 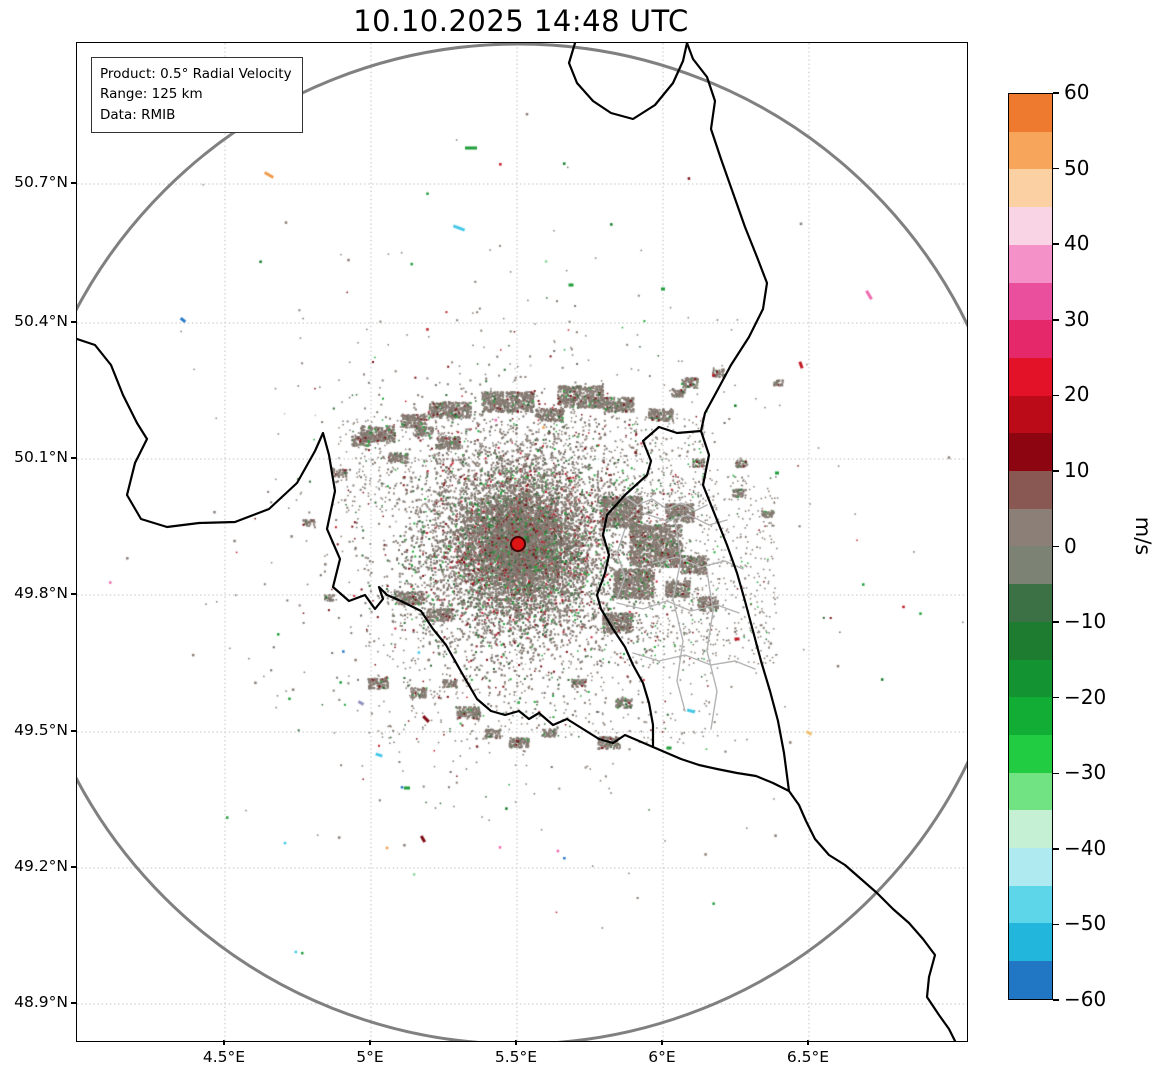 I want to click on x-tick-label: 6.5°E, so click(x=808, y=1057).